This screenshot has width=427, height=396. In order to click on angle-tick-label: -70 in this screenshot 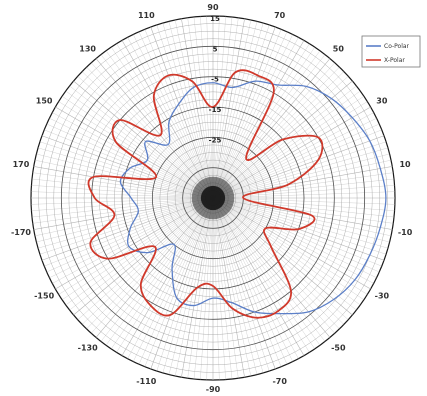, I will do `click(279, 381)`.